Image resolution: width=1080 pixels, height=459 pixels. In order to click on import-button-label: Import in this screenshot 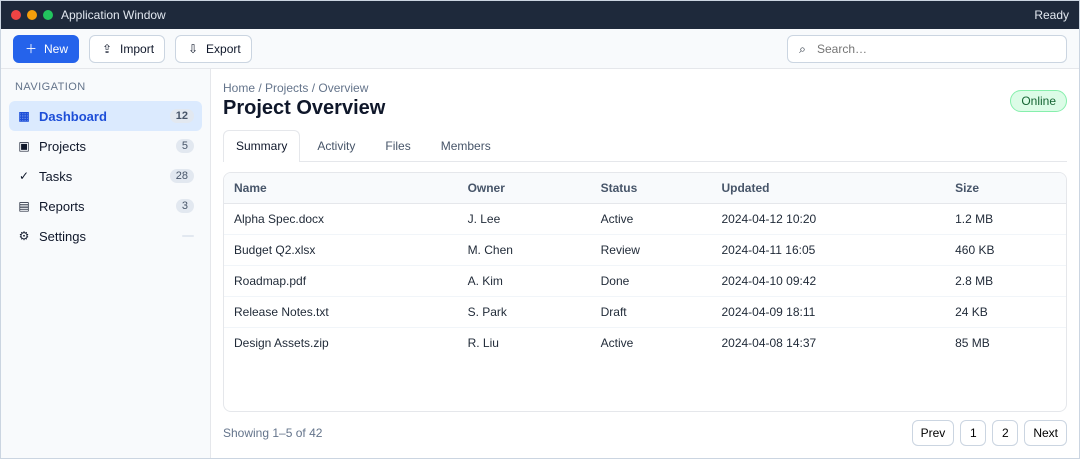, I will do `click(137, 48)`.